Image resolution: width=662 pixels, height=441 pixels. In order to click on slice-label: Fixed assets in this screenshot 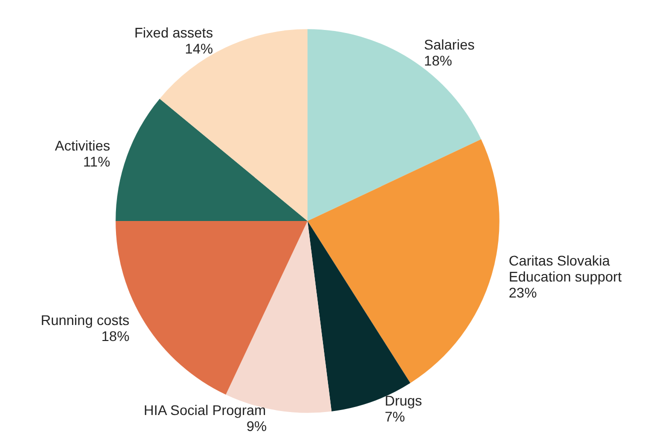, I will do `click(173, 32)`.